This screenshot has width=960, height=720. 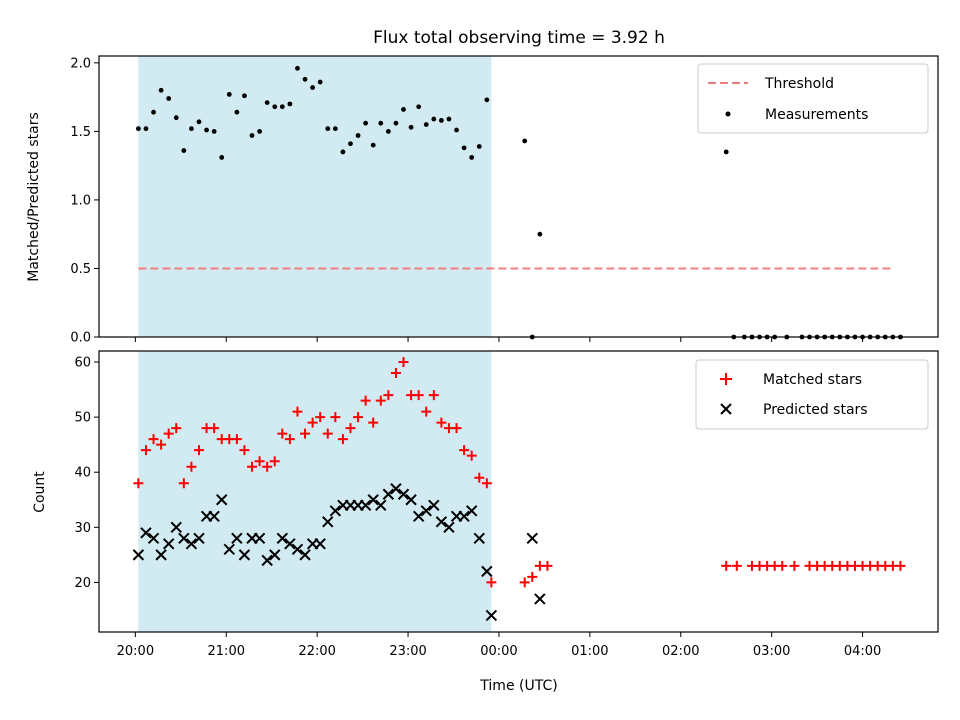 What do you see at coordinates (726, 379) in the screenshot?
I see `legend-matched-swatch` at bounding box center [726, 379].